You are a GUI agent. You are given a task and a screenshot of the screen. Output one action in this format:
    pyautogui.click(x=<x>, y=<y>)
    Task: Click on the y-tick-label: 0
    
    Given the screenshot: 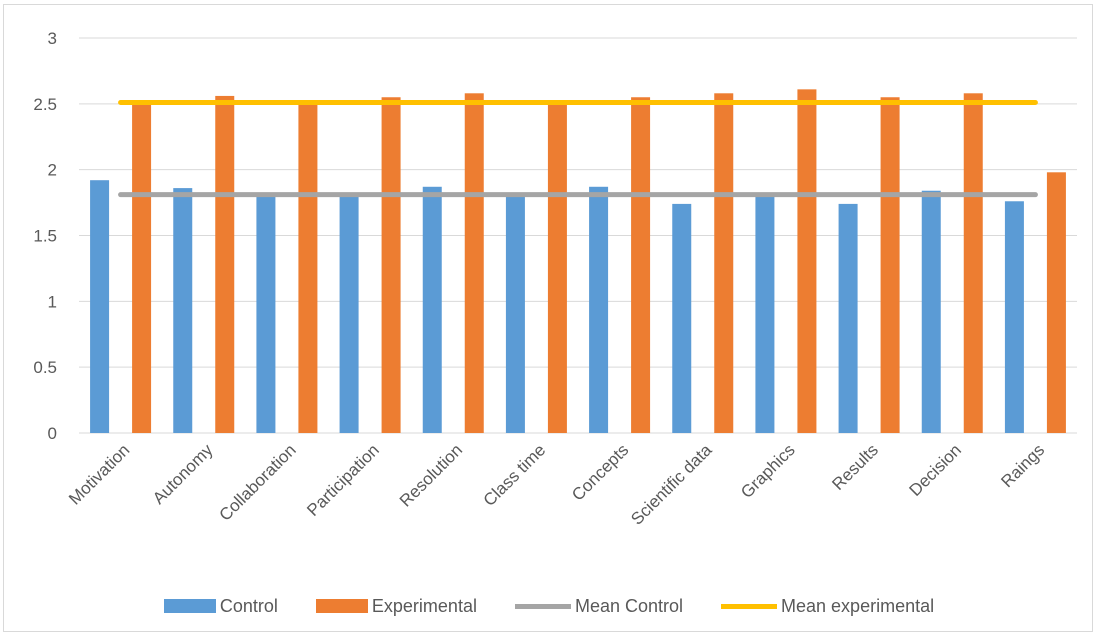 What is the action you would take?
    pyautogui.click(x=52, y=433)
    